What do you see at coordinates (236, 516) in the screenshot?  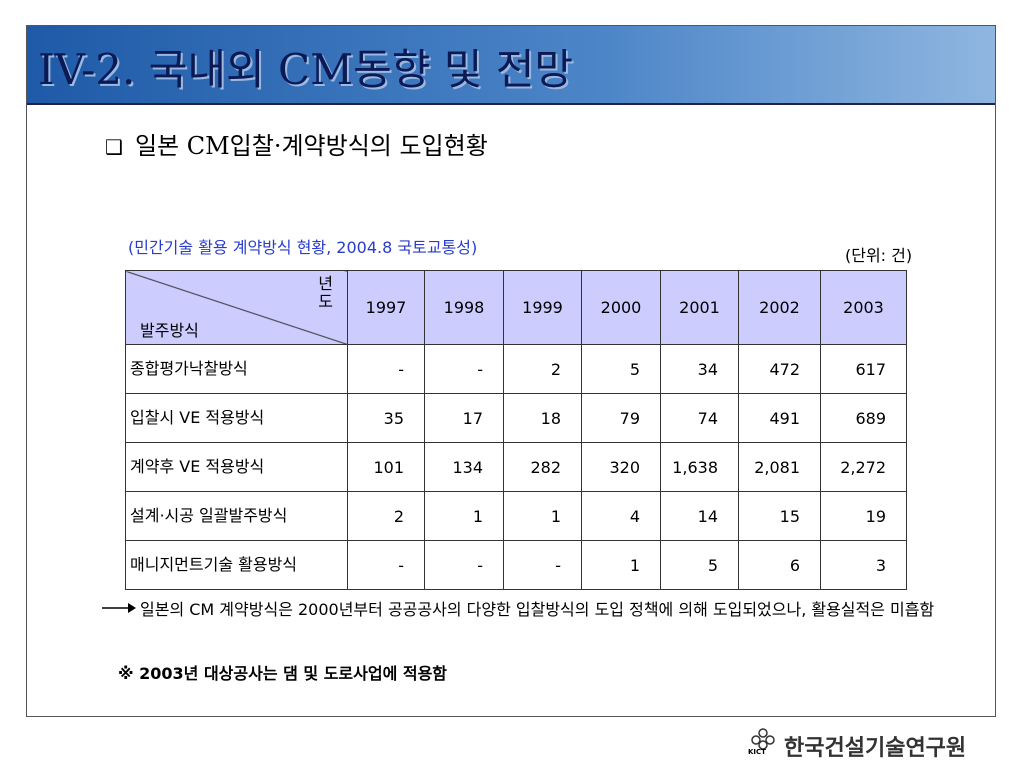 I see `row-label: 설계·시공 일괄발주방식` at bounding box center [236, 516].